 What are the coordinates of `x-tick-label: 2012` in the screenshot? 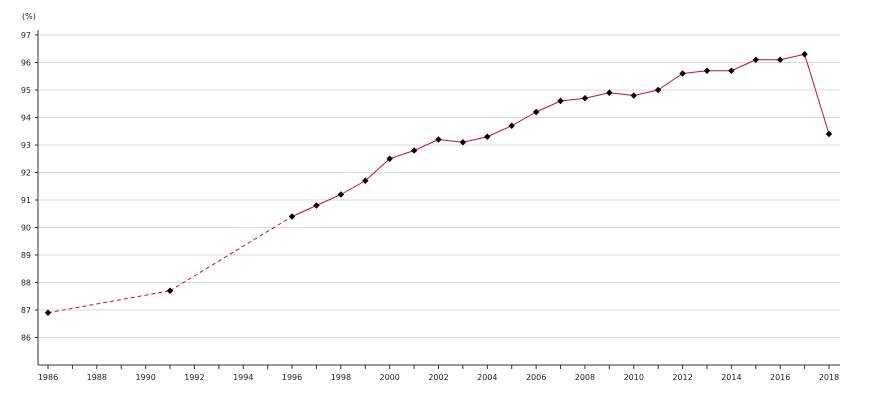 It's located at (682, 377).